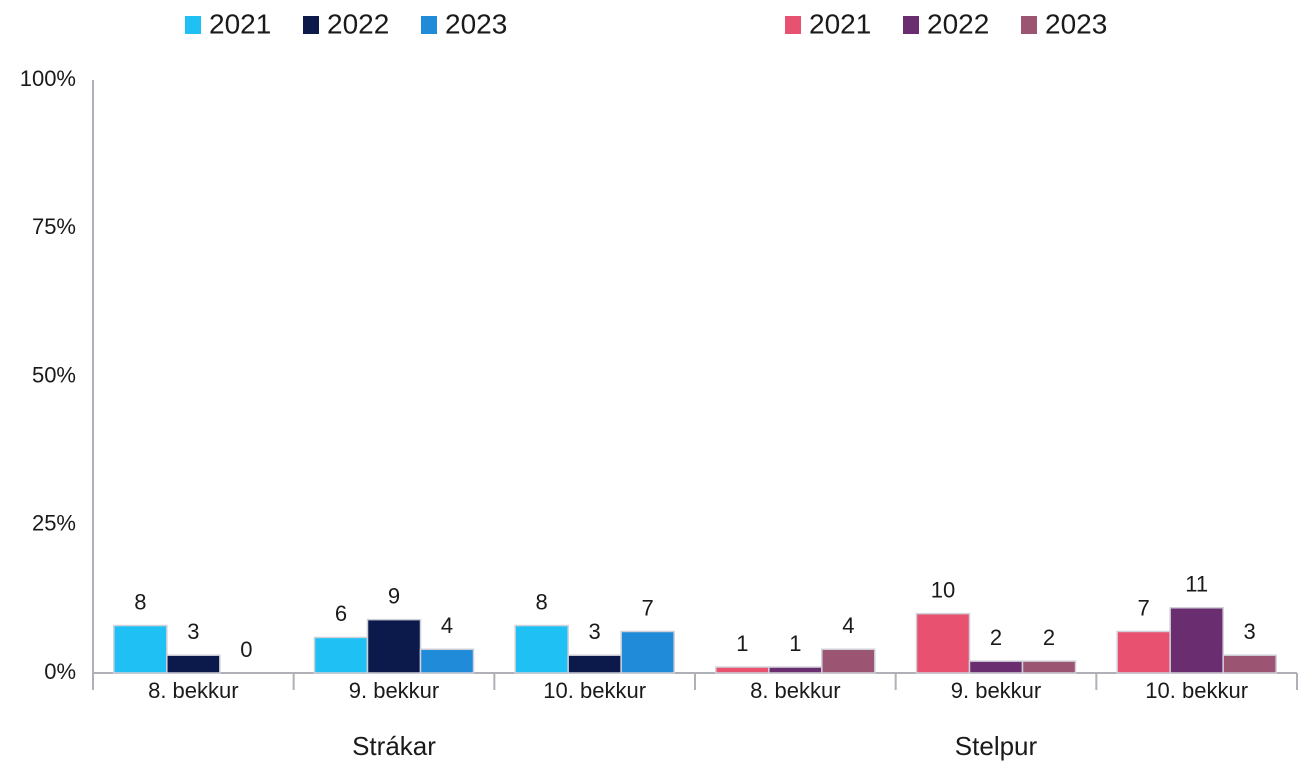  Describe the element at coordinates (54, 523) in the screenshot. I see `y-tick-label: 25%` at that location.